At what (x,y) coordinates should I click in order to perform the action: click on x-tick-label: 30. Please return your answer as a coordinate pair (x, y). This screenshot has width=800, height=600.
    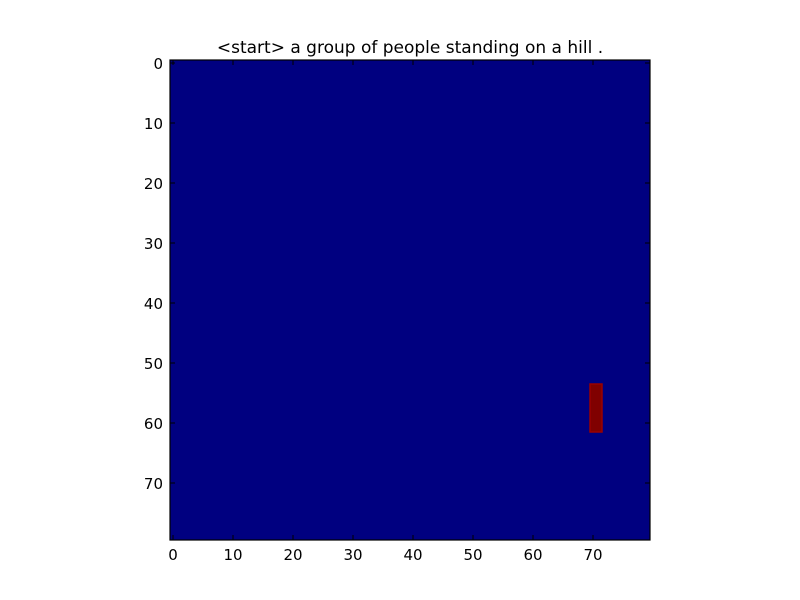
    Looking at the image, I should click on (352, 555).